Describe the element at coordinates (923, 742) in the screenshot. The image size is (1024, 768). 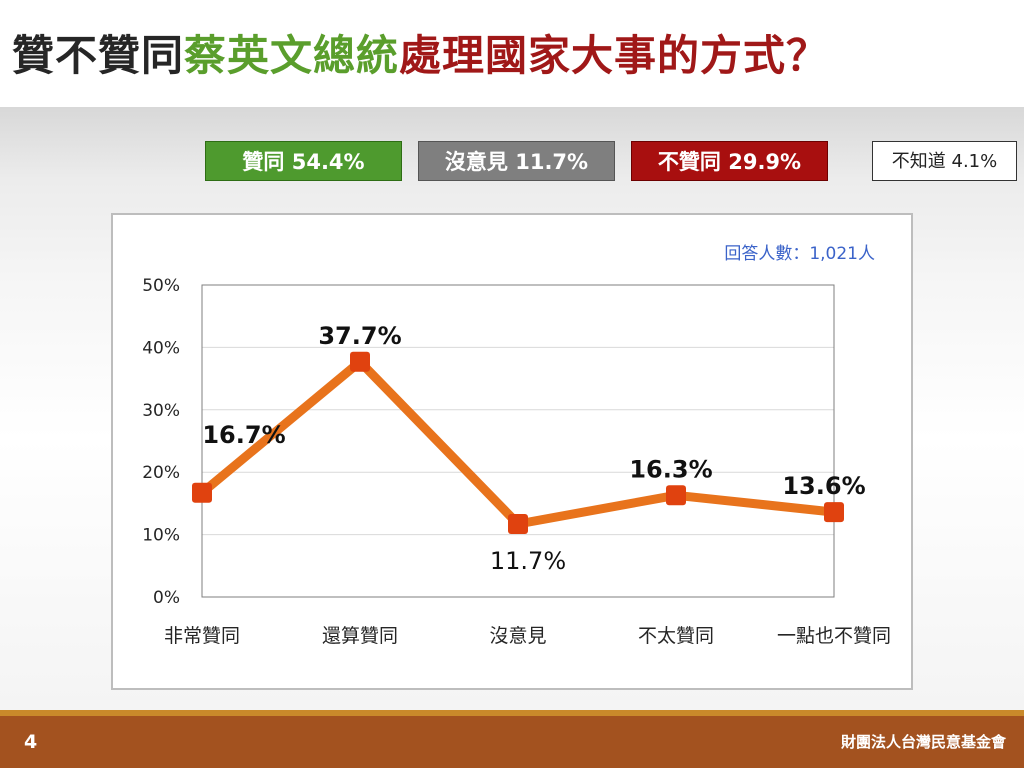
I see `organization-name: 財團法人台灣民意基金會` at that location.